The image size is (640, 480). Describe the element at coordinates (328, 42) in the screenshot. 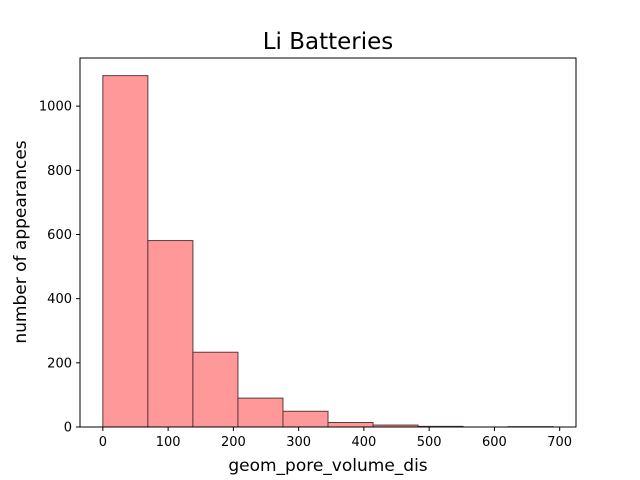

I see `chart-title: Li Batteries` at that location.